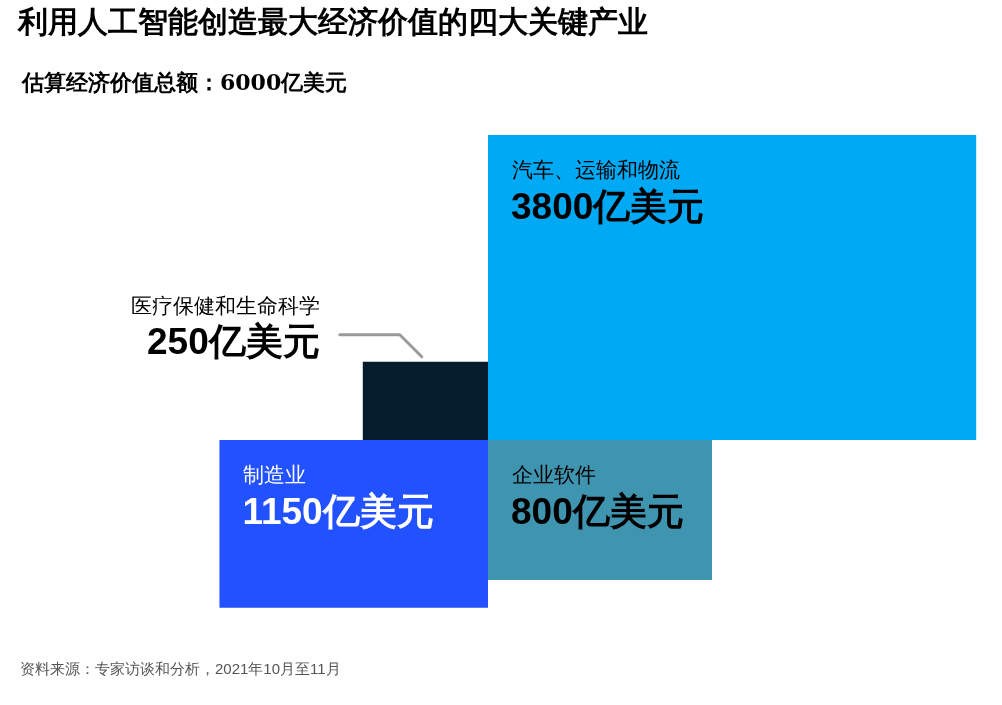 This screenshot has height=705, width=1002. I want to click on text: 利用人工智能创造最大经济价值的四大关键产业, so click(332, 21).